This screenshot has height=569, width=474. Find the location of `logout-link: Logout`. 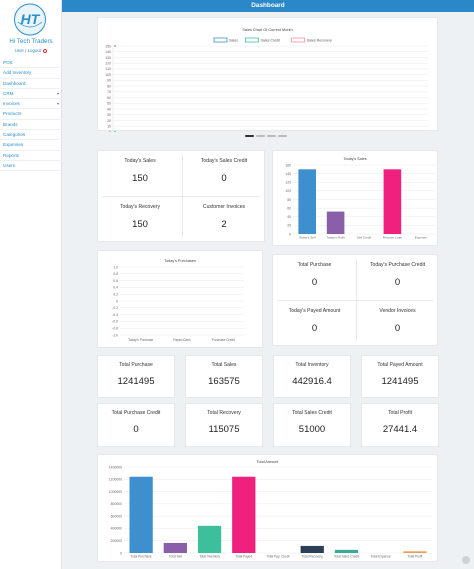

logout-link: Logout is located at coordinates (34, 50).